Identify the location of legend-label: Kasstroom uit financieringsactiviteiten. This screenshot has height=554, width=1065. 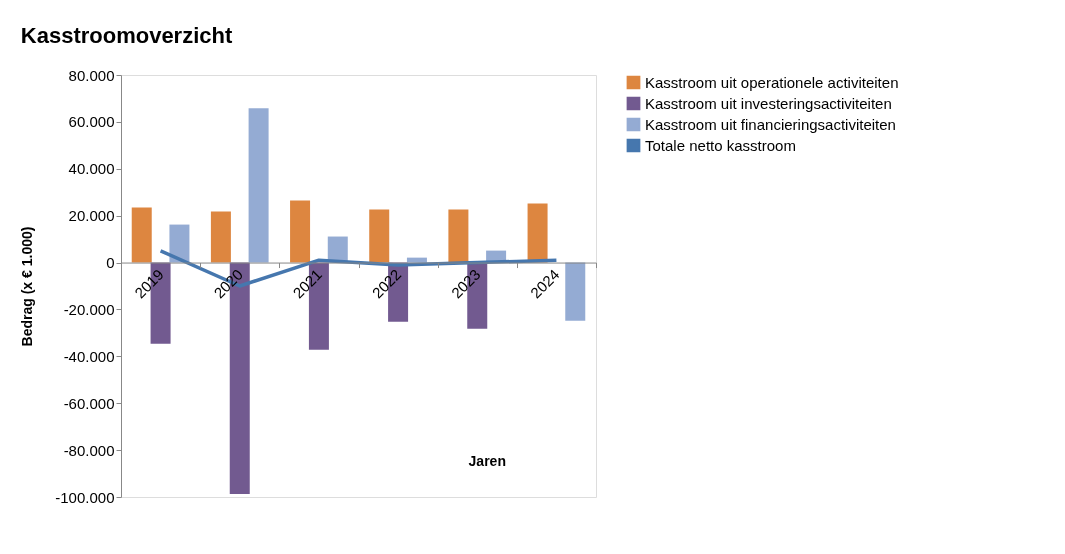
(770, 124).